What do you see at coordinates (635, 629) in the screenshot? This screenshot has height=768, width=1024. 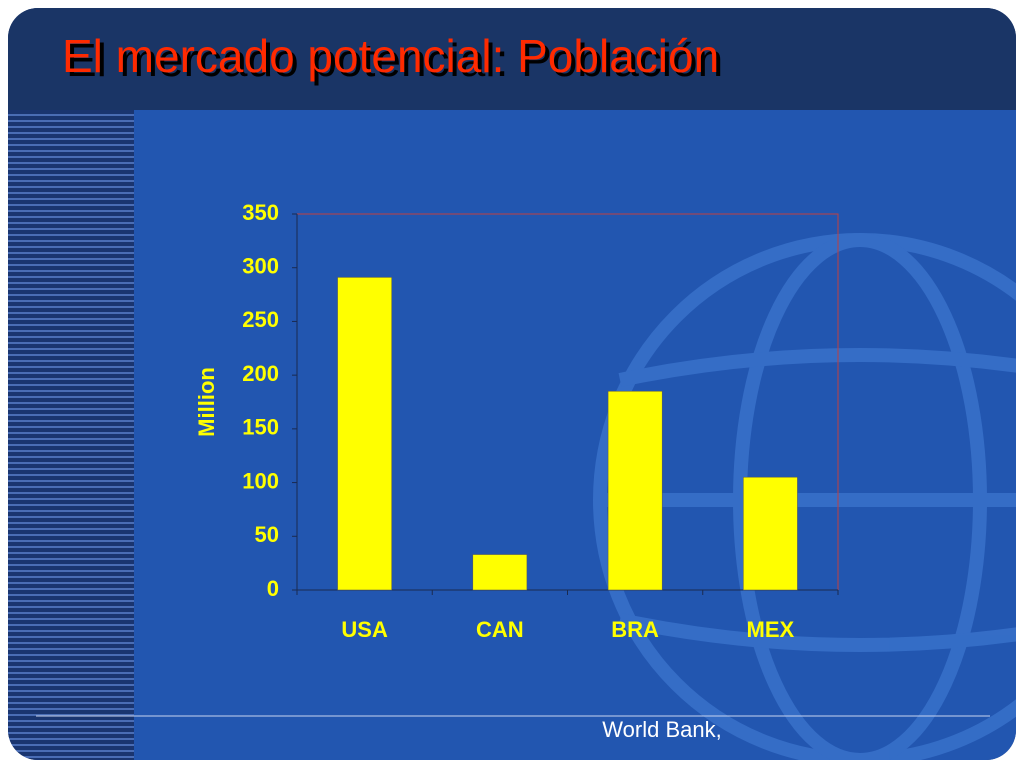 I see `x-tick-label: BRA` at bounding box center [635, 629].